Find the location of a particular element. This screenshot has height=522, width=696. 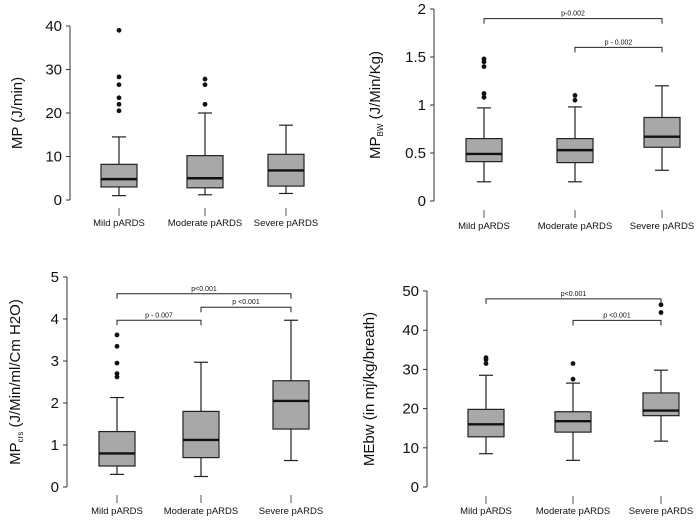

y-axis-title: MEbw (in mj/kg/breath) is located at coordinates (369, 389).